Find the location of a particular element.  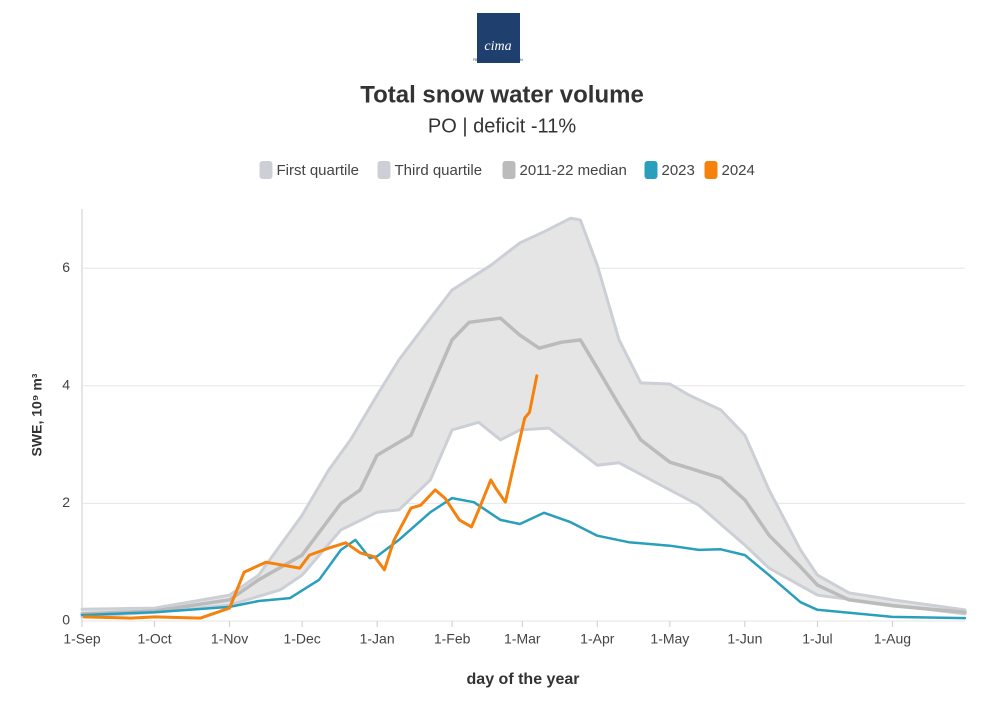

legend-label: 2023 is located at coordinates (678, 170).